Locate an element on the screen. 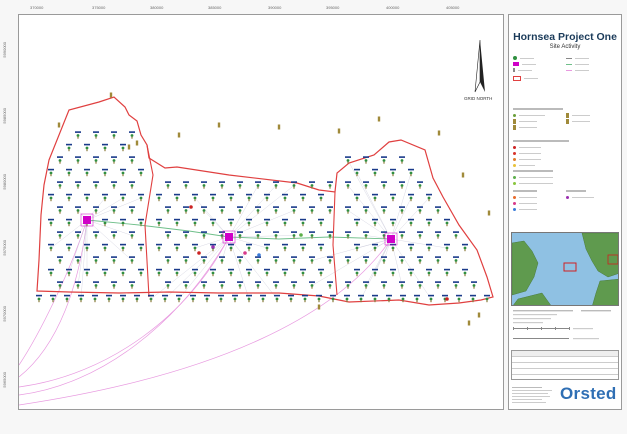  small-print-lines is located at coordinates (535, 396).